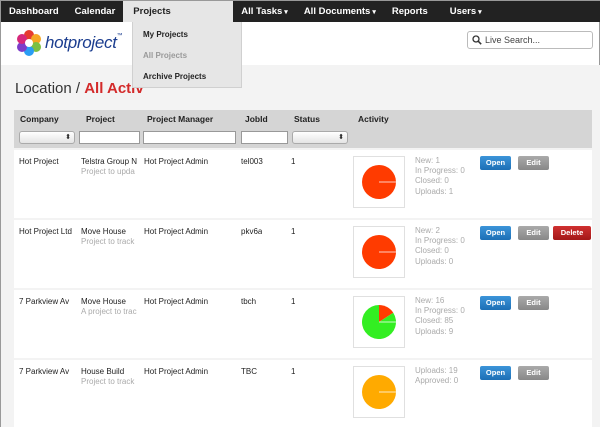  I want to click on nav-users-label: Users, so click(463, 11).